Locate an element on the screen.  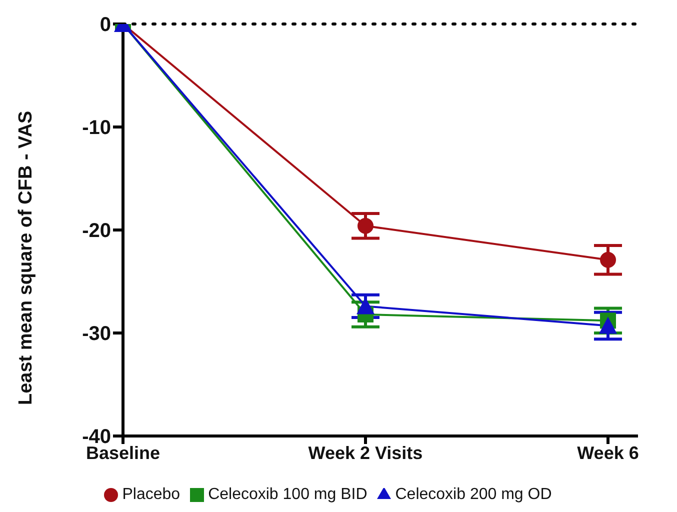
y-tick-label: -10 is located at coordinates (96, 128).